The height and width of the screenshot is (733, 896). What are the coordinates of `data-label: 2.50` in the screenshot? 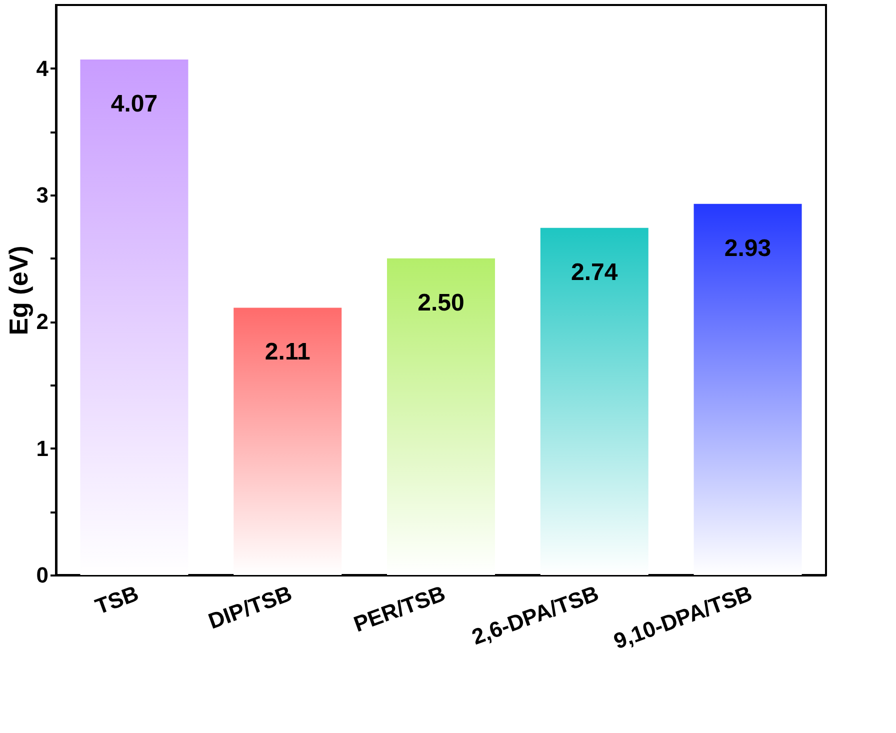 It's located at (441, 302).